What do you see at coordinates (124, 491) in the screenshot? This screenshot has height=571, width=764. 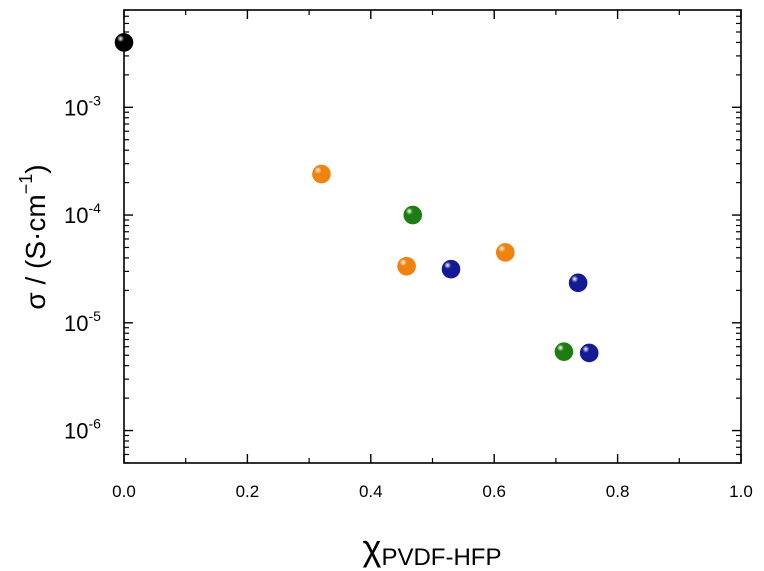 I see `x-tick-label: 0.0` at bounding box center [124, 491].